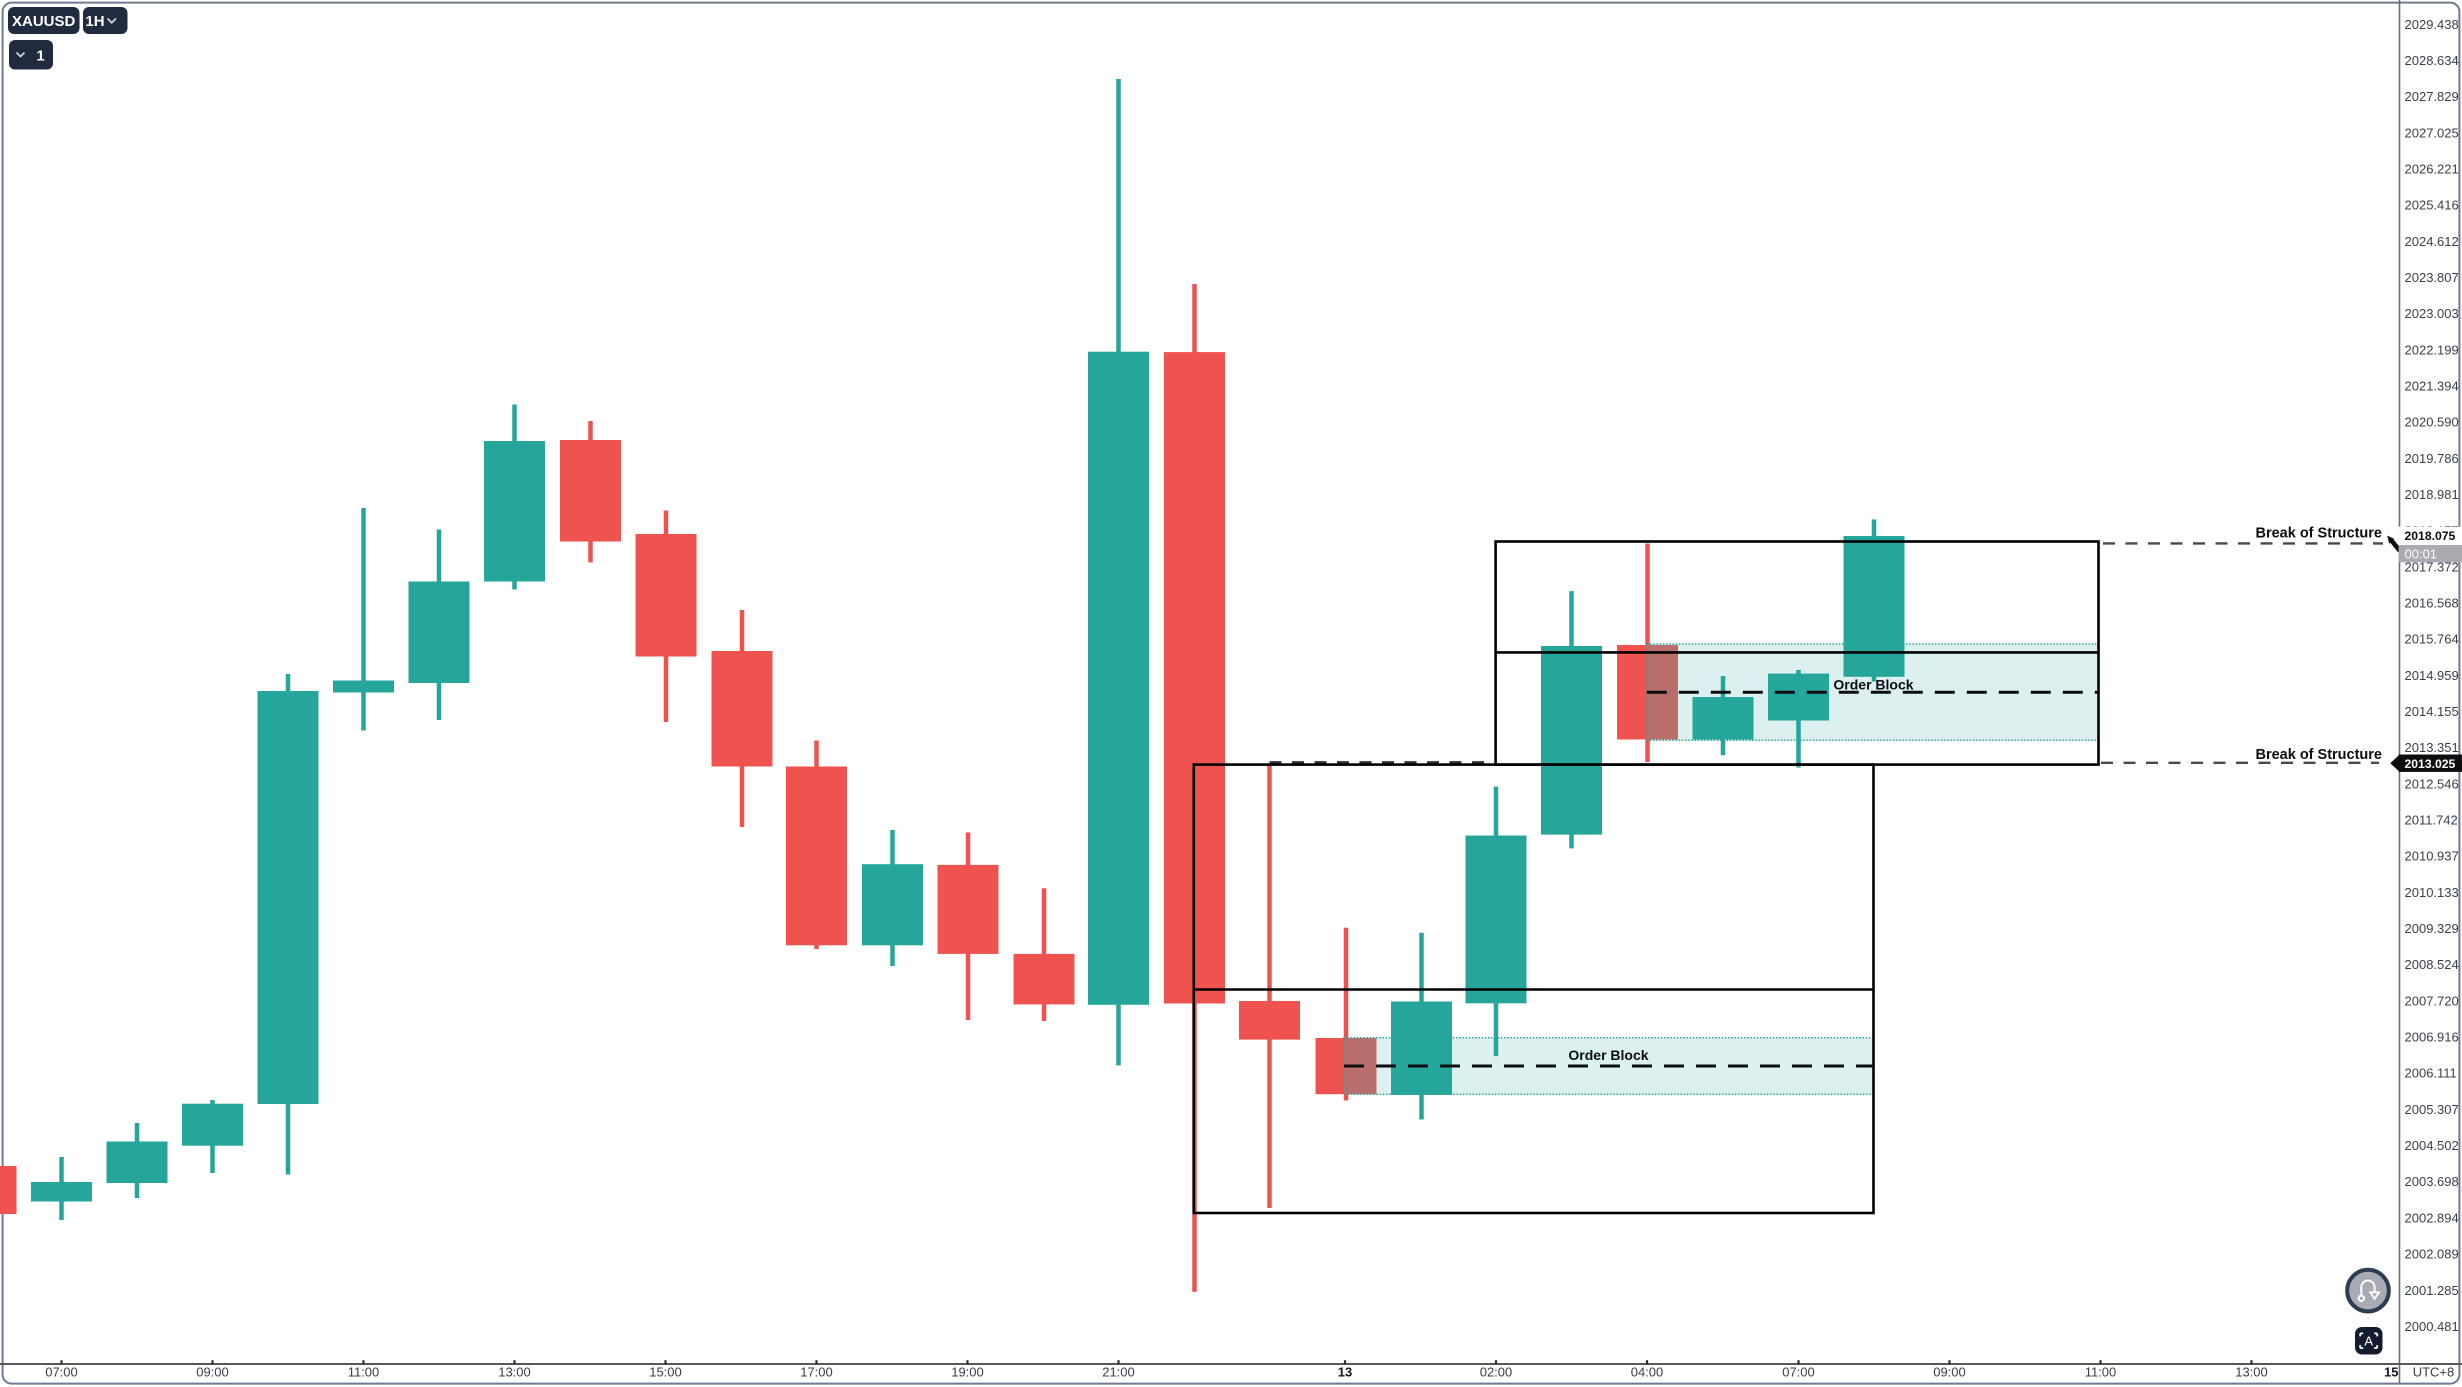  What do you see at coordinates (2432, 1037) in the screenshot?
I see `svg-text: 2006.916` at bounding box center [2432, 1037].